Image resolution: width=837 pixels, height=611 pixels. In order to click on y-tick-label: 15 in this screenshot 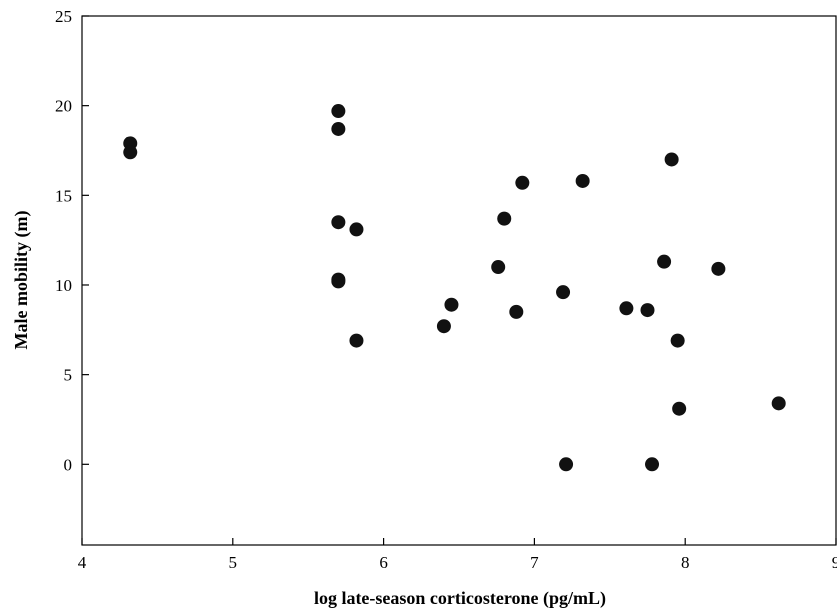, I will do `click(63, 195)`.